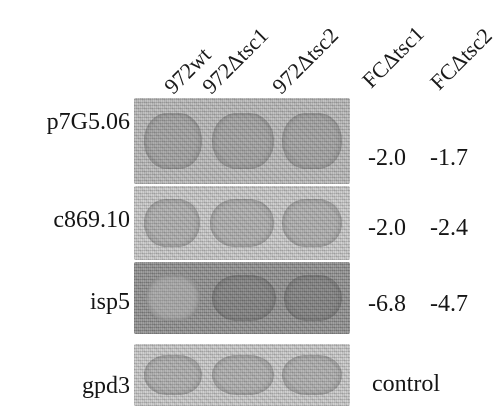 The image size is (496, 408). What do you see at coordinates (88, 122) in the screenshot?
I see `row-label-p7g5-06: p7G5.06` at bounding box center [88, 122].